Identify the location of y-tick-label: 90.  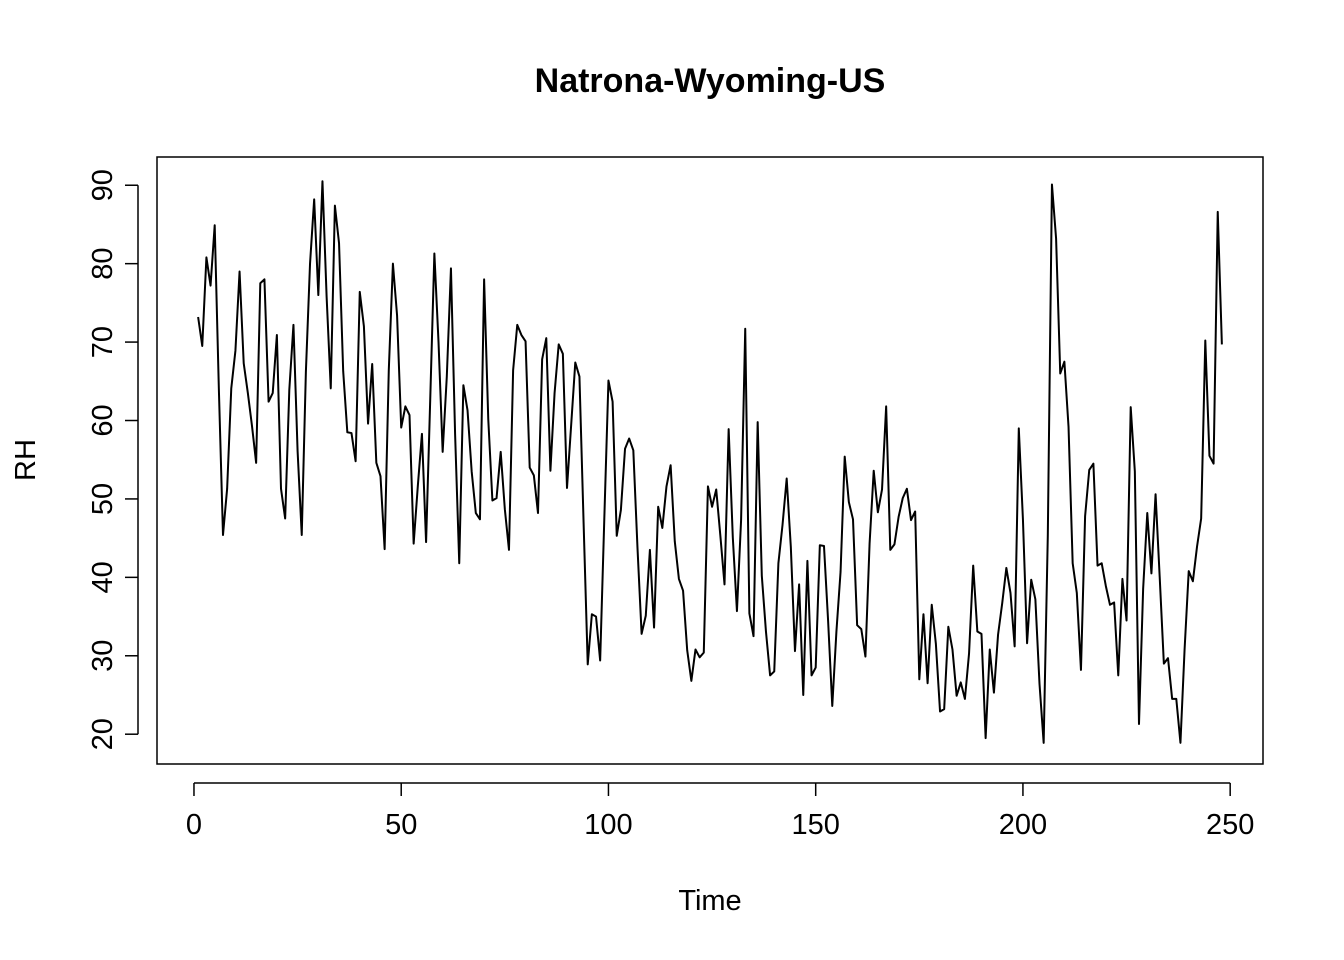
(103, 185).